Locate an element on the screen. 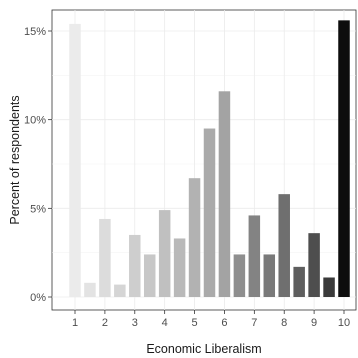 The height and width of the screenshot is (358, 358). x-tick-label: 5 is located at coordinates (194, 323).